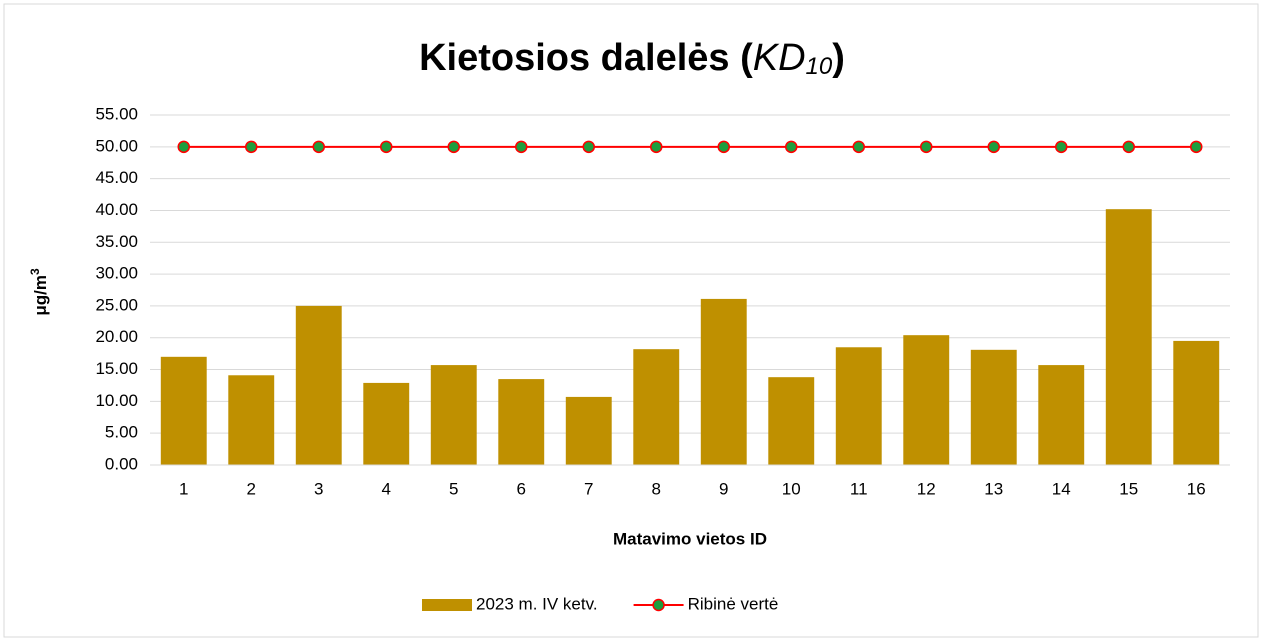  What do you see at coordinates (733, 603) in the screenshot?
I see `legend-label: Ribinė vertė` at bounding box center [733, 603].